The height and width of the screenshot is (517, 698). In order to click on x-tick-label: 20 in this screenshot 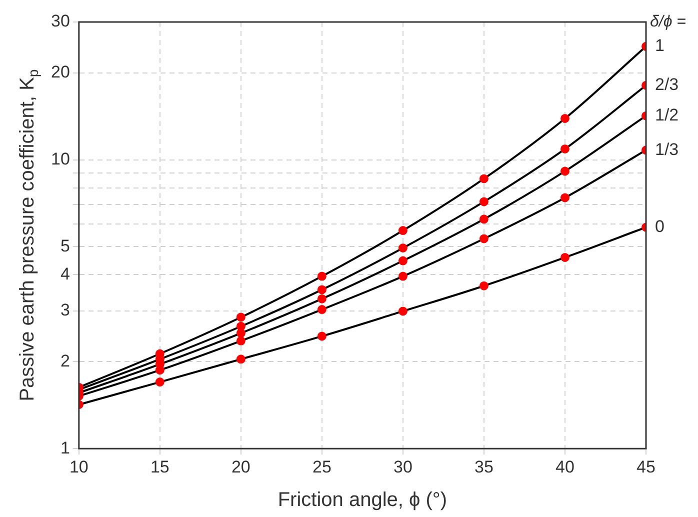, I will do `click(240, 466)`.